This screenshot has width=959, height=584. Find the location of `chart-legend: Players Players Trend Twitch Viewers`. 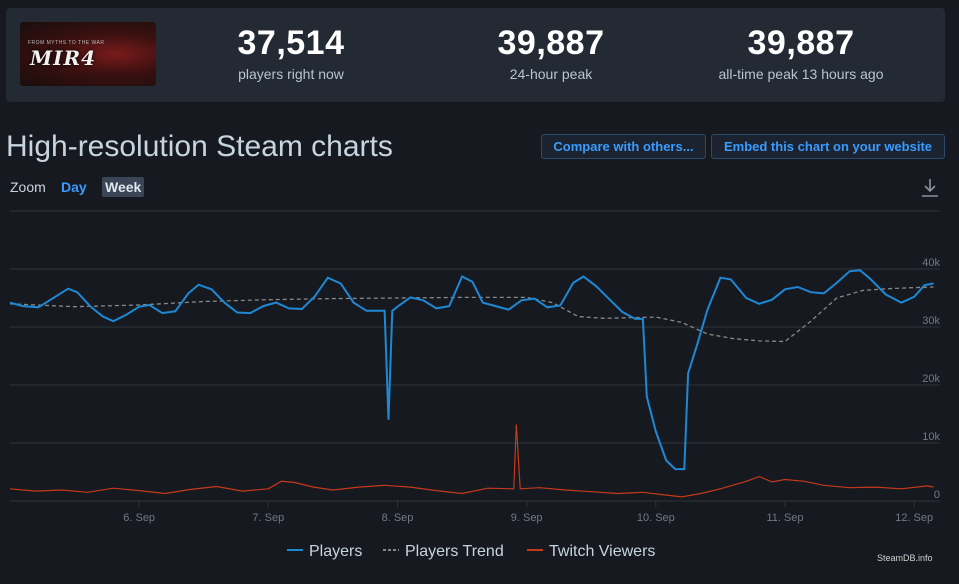

chart-legend: Players Players Trend Twitch Viewers is located at coordinates (479, 553).